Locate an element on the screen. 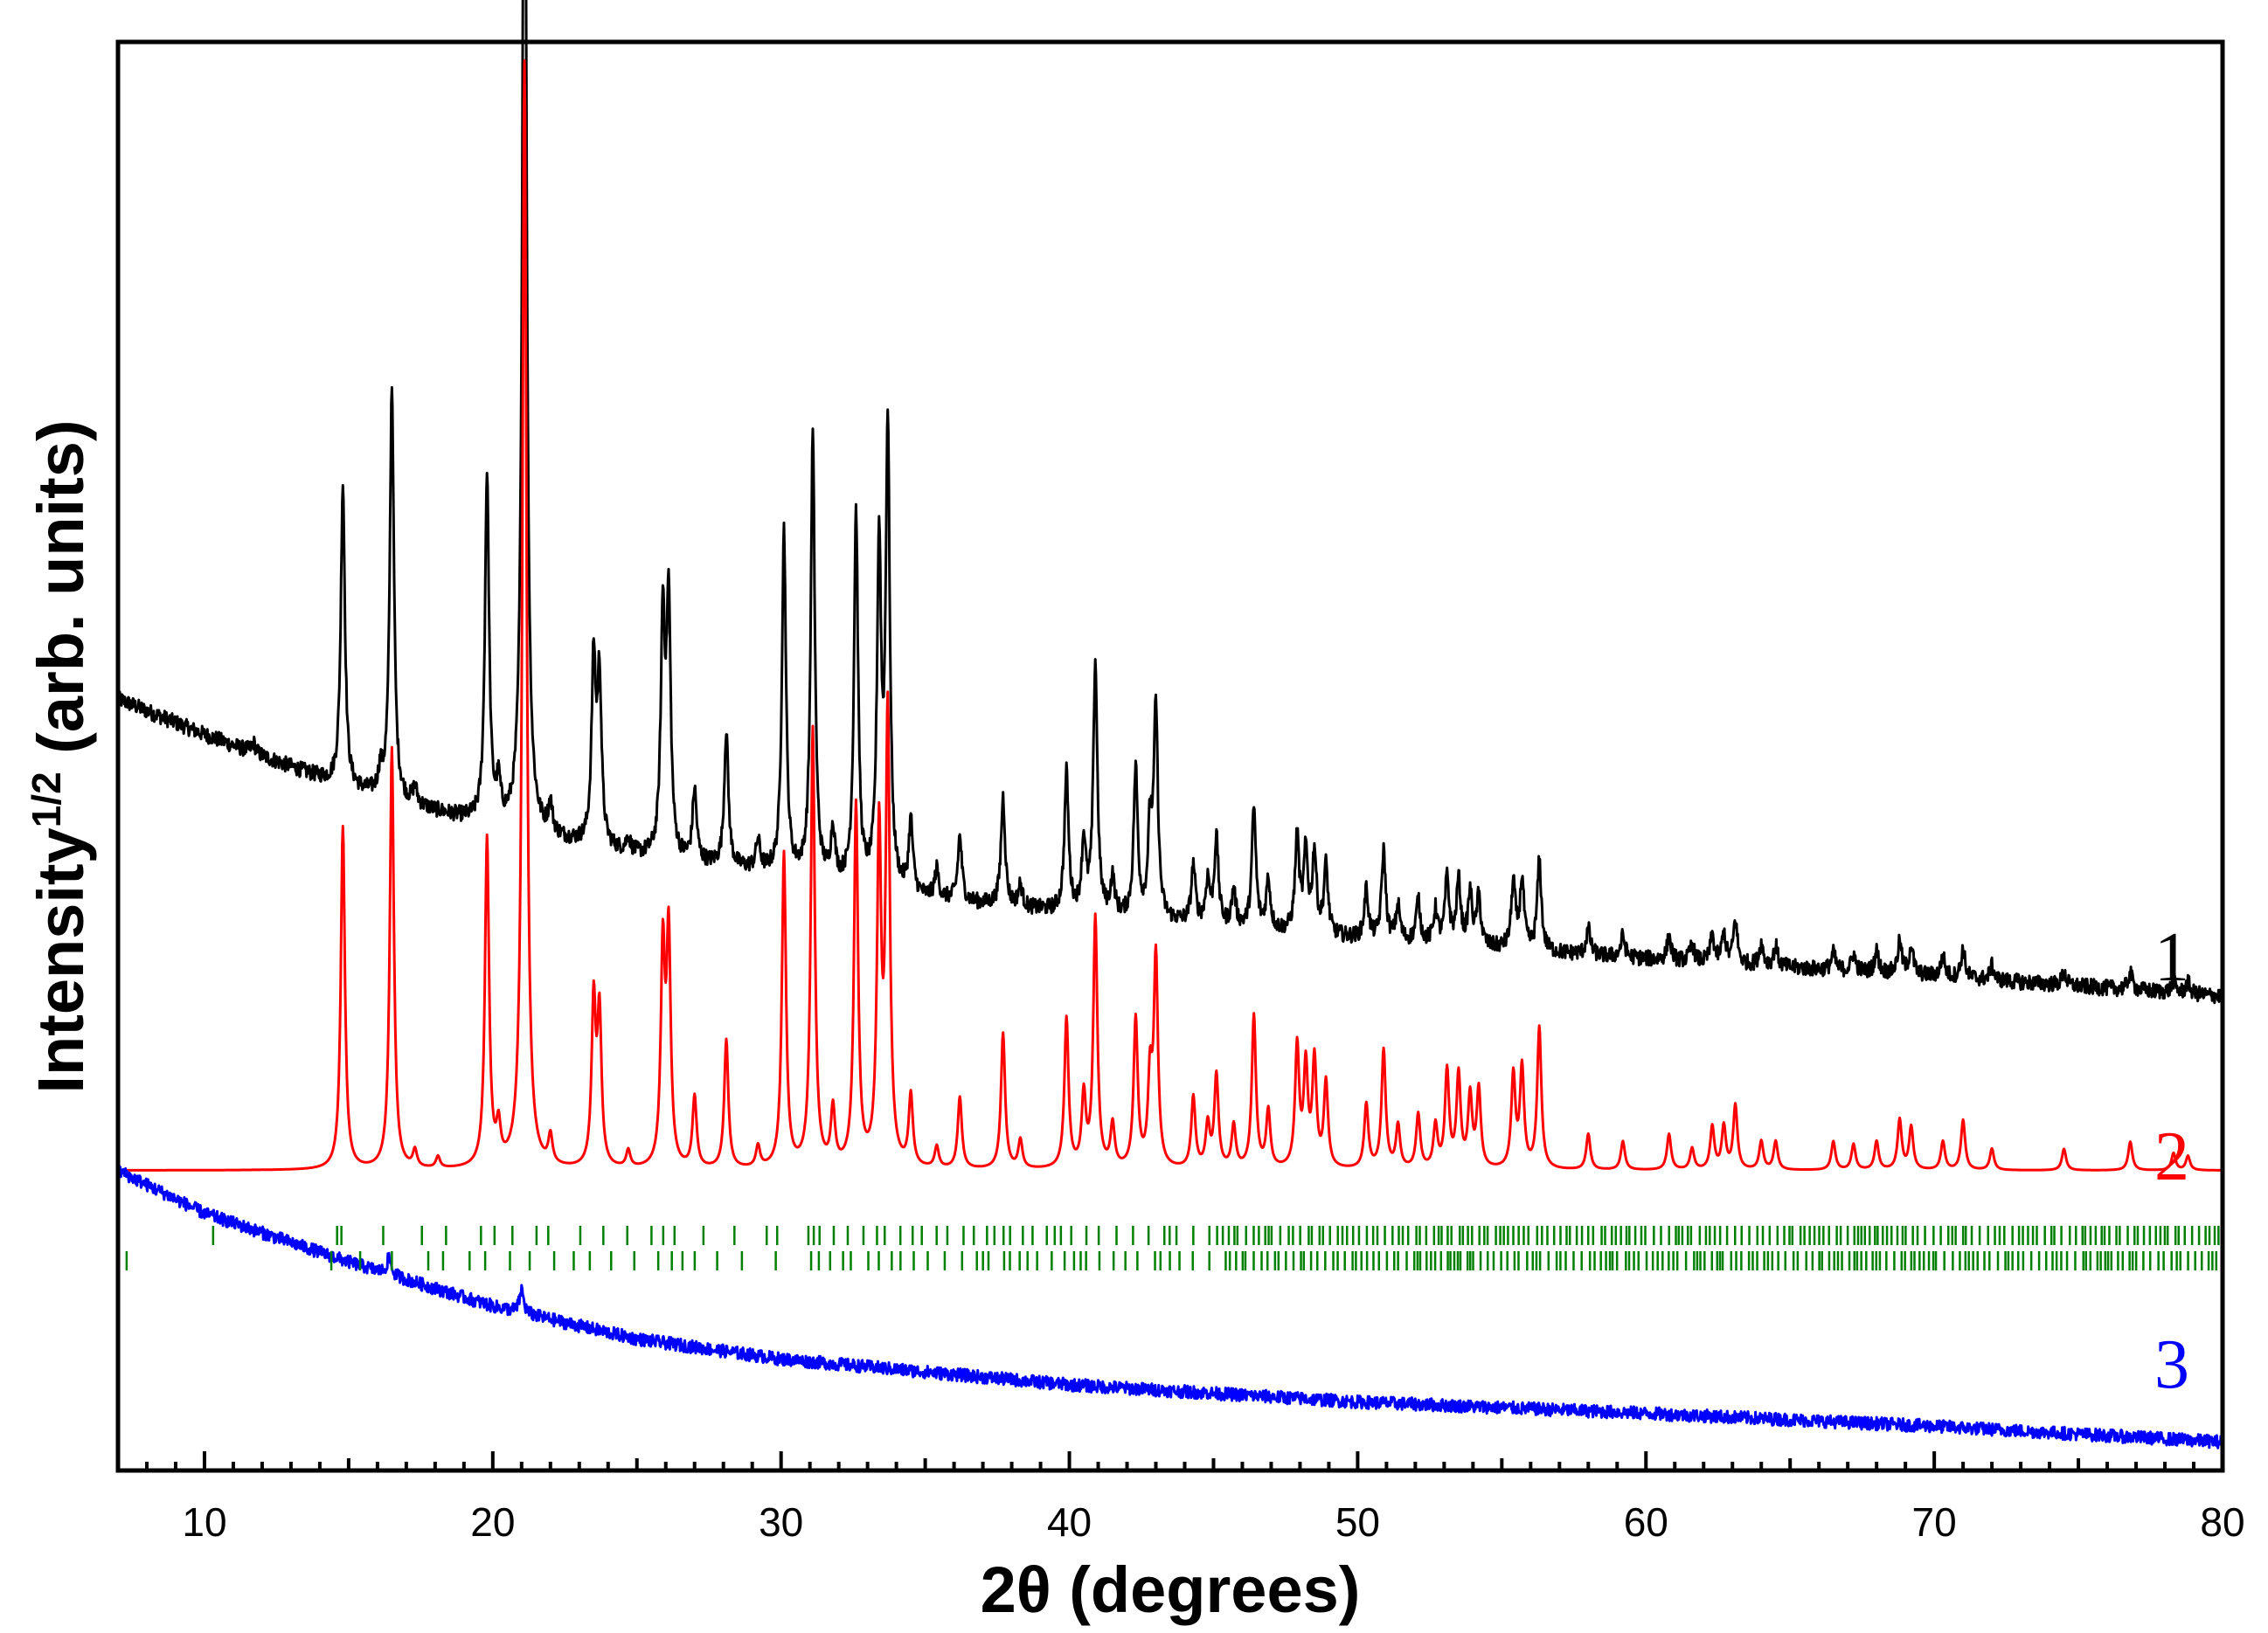  x-tick-label: 30 is located at coordinates (781, 1522).